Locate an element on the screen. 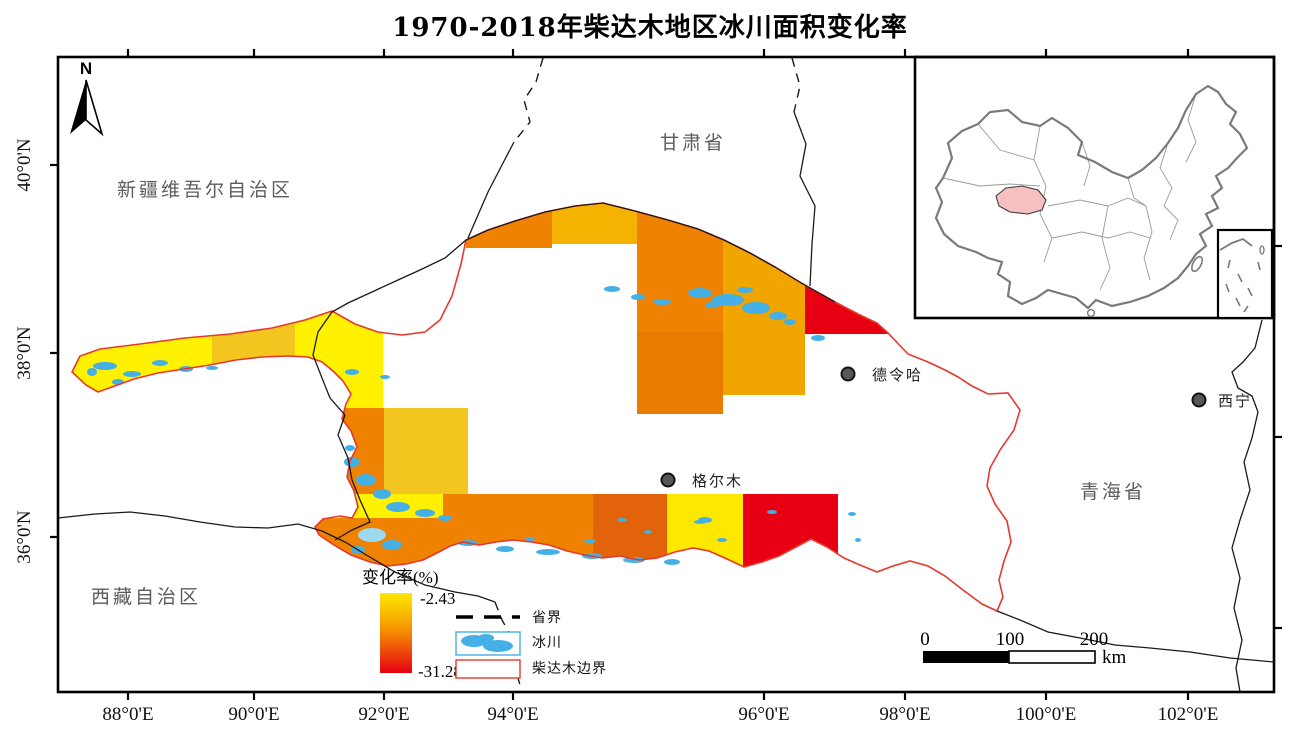  x-axis-label: 100°0'E is located at coordinates (1046, 714).